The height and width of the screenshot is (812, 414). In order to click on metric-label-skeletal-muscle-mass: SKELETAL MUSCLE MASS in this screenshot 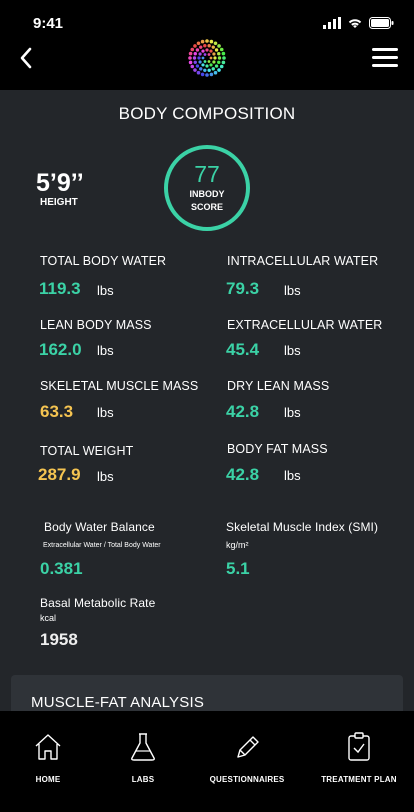, I will do `click(119, 386)`.